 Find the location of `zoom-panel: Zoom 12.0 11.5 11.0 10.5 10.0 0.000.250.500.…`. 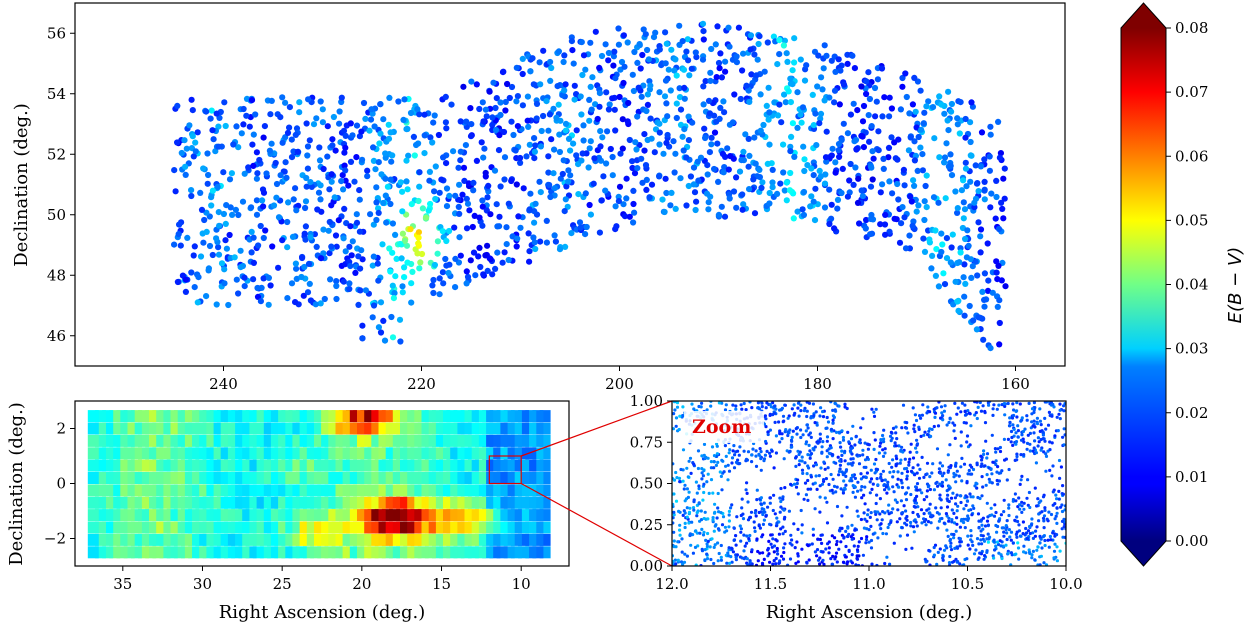

zoom-panel: Zoom 12.0 11.5 11.0 10.5 10.0 0.000.250.500.… is located at coordinates (856, 507).